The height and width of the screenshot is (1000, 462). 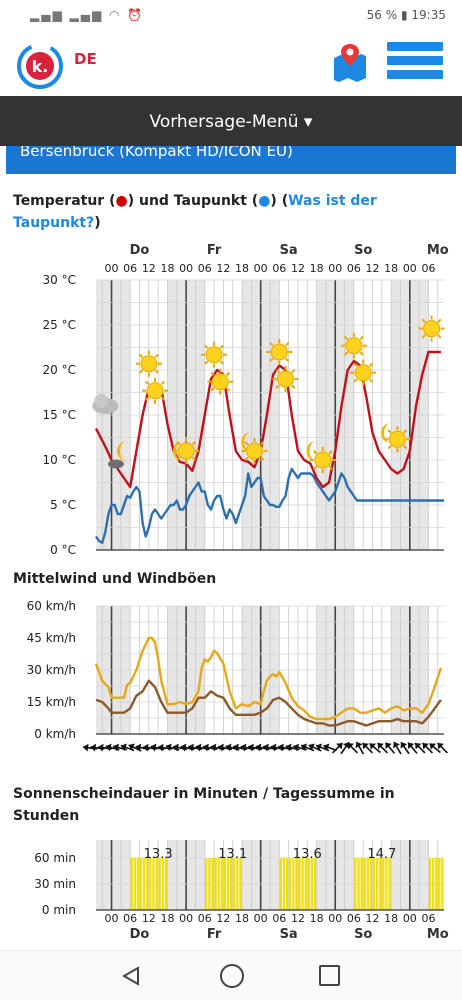 What do you see at coordinates (224, 122) in the screenshot?
I see `forecast-menu-label: Vorhersage-Menü` at bounding box center [224, 122].